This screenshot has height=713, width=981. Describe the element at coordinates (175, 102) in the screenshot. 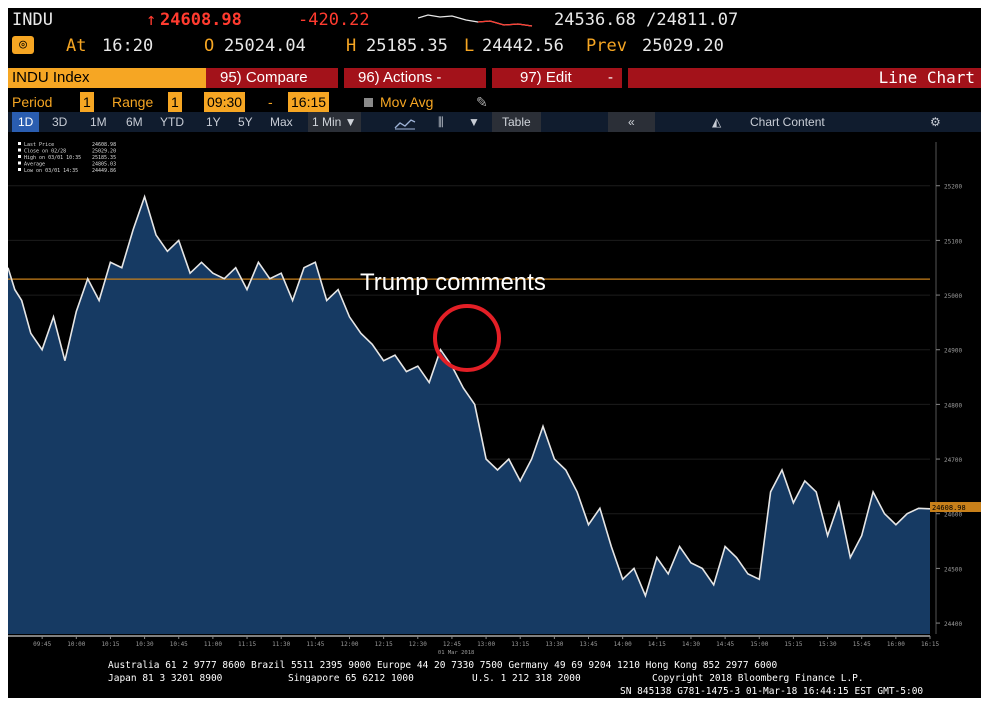

I see `range-input: 1` at that location.